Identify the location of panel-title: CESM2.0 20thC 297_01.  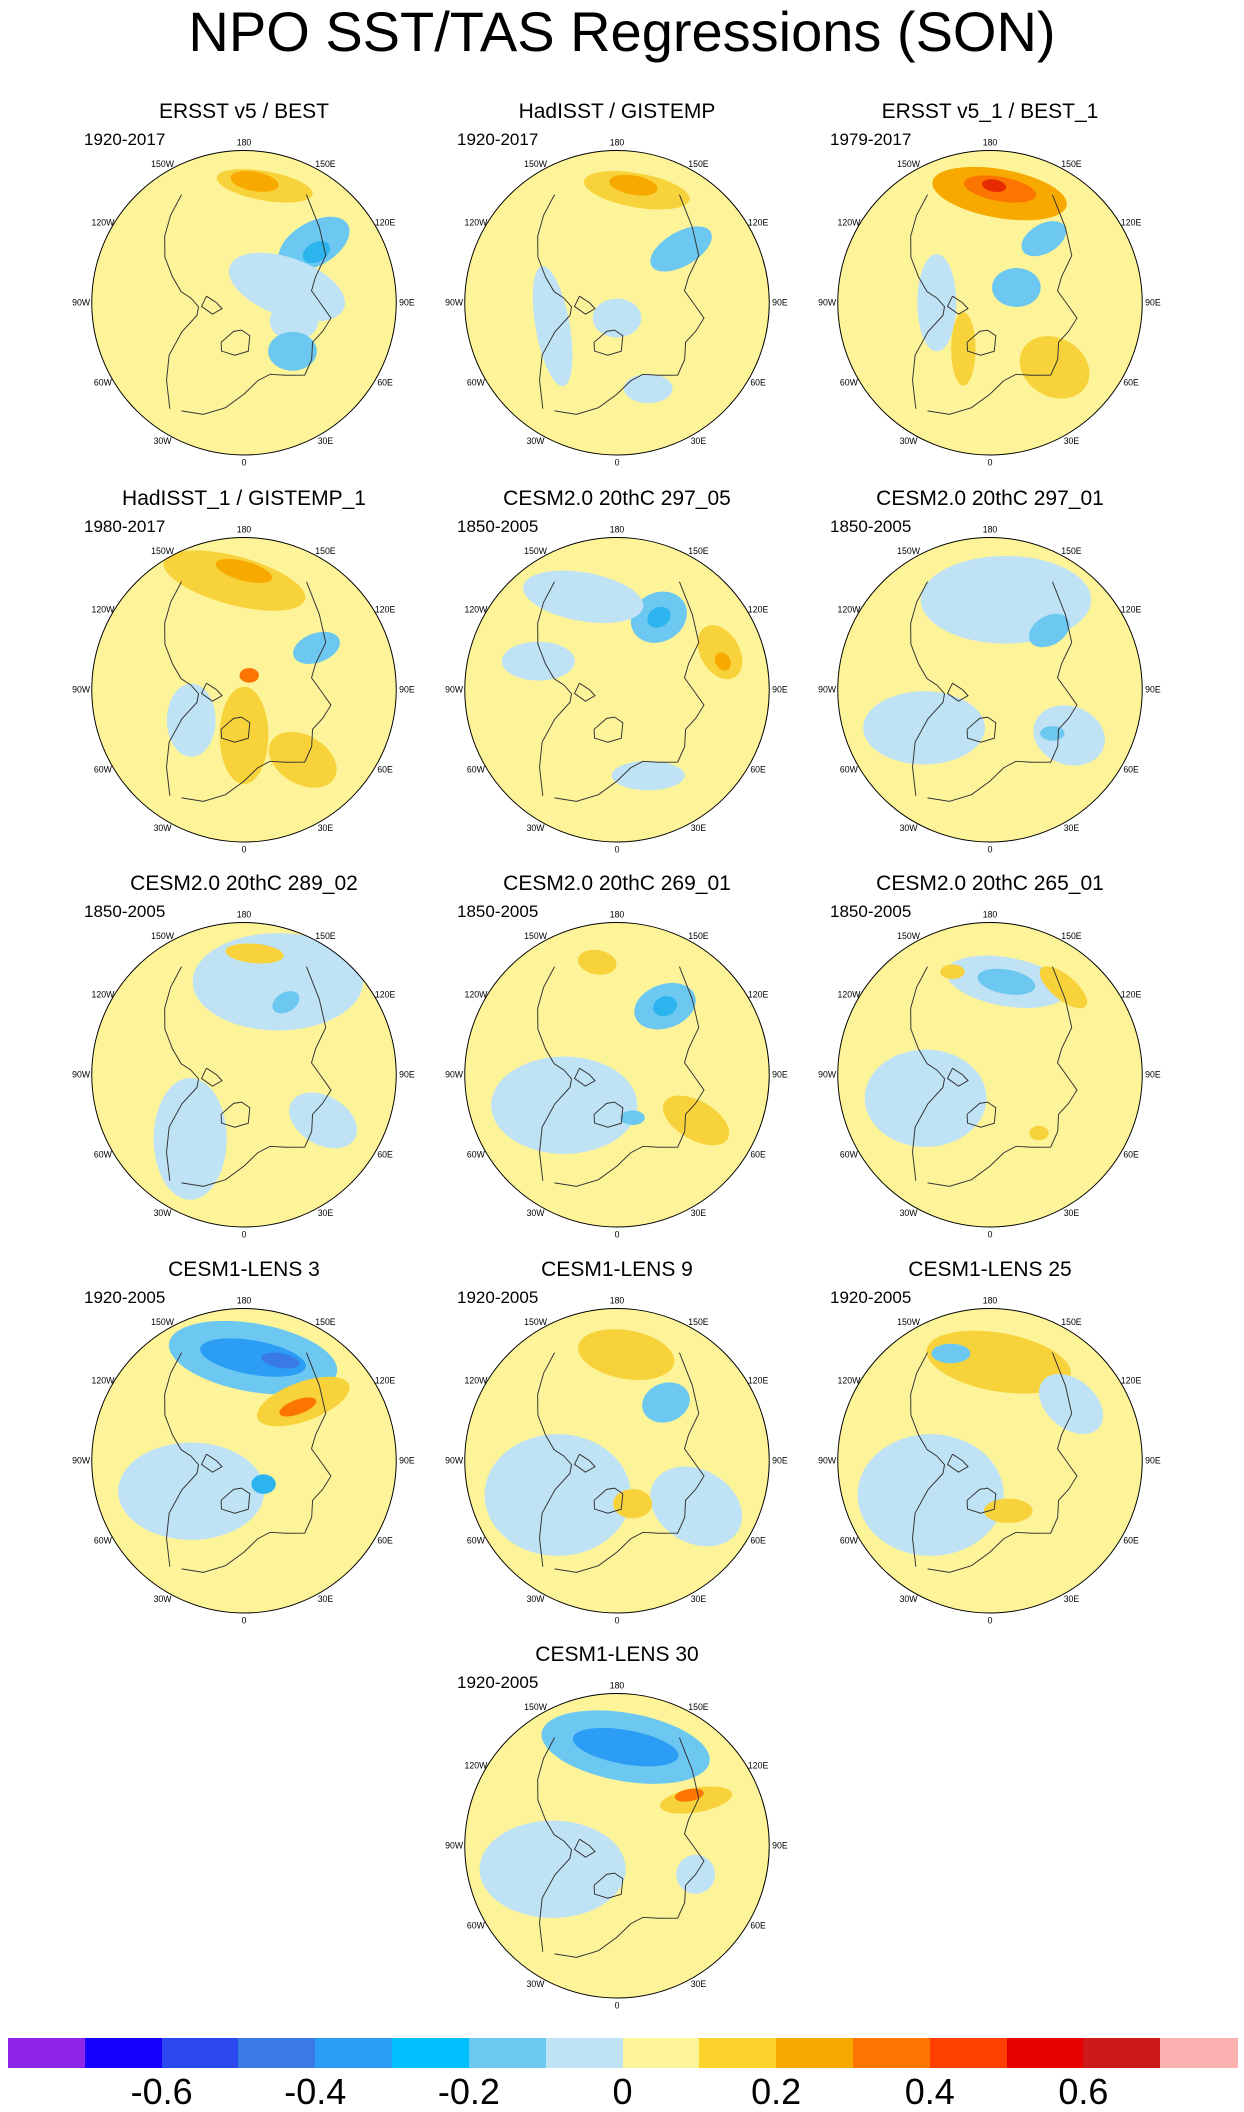
(990, 498).